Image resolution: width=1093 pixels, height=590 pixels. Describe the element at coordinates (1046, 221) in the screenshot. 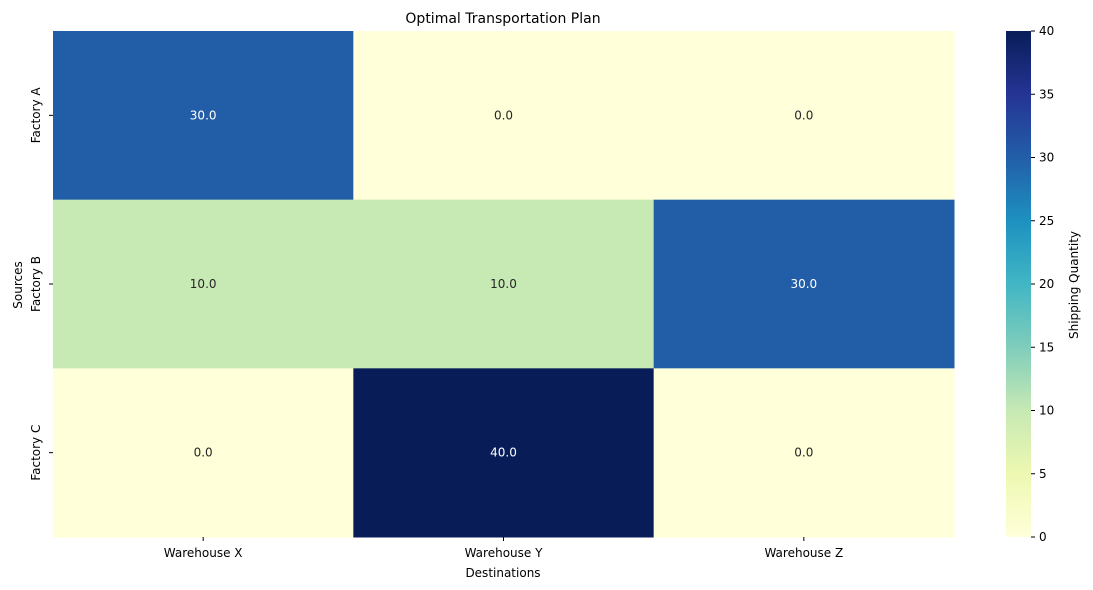

I see `colorbar-tick-label: 25` at that location.